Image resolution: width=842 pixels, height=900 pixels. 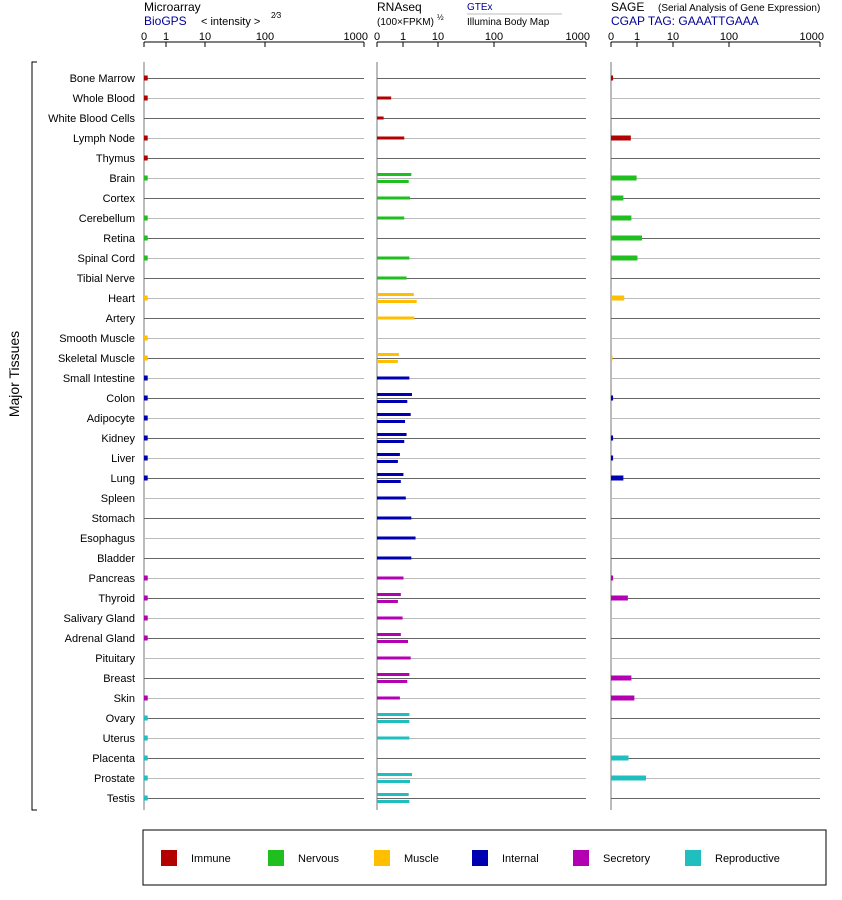 I want to click on tissue-label: Ovary, so click(x=121, y=719).